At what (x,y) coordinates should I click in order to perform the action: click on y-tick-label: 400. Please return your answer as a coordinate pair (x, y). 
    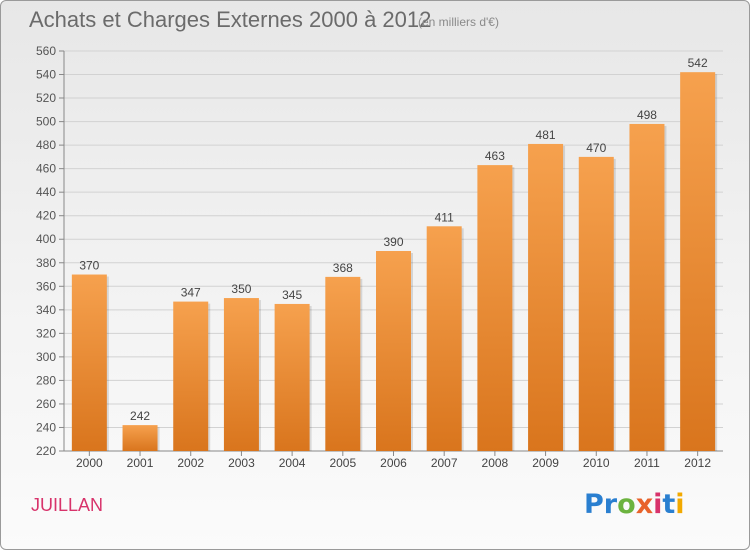
    Looking at the image, I should click on (46, 239).